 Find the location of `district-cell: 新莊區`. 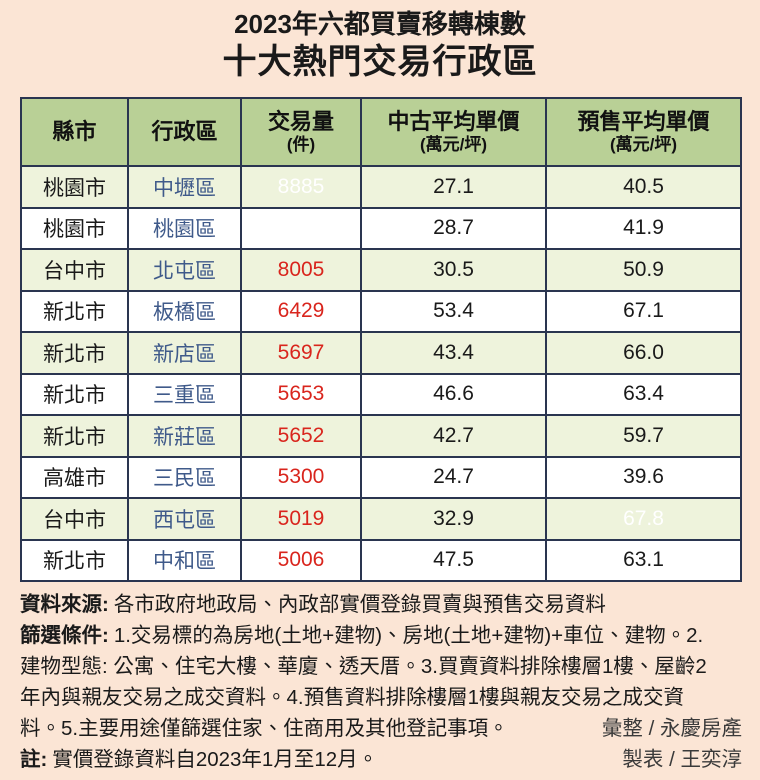

district-cell: 新莊區 is located at coordinates (184, 436).